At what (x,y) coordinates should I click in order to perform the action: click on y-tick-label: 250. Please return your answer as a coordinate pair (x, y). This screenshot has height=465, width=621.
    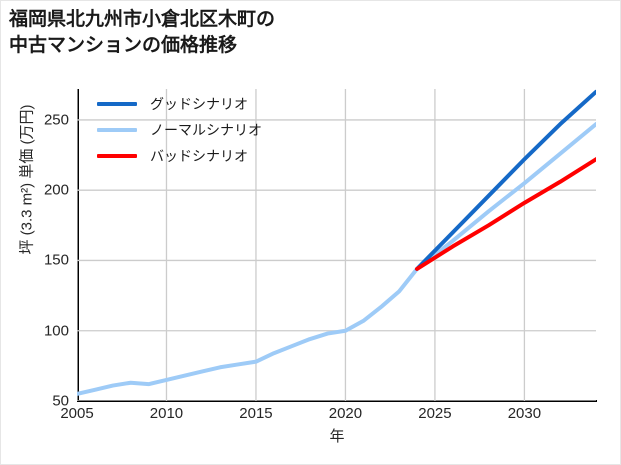
    Looking at the image, I should click on (56, 120).